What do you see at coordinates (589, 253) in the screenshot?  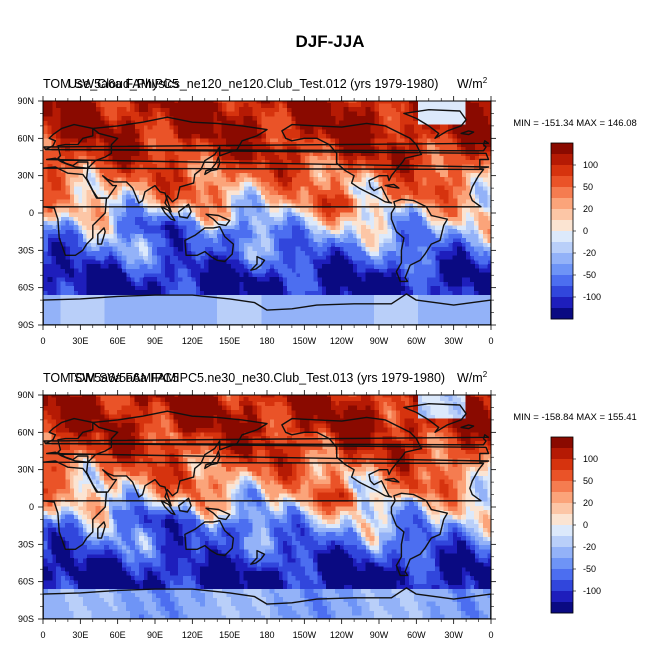 I see `colorbar-label: -20` at bounding box center [589, 253].